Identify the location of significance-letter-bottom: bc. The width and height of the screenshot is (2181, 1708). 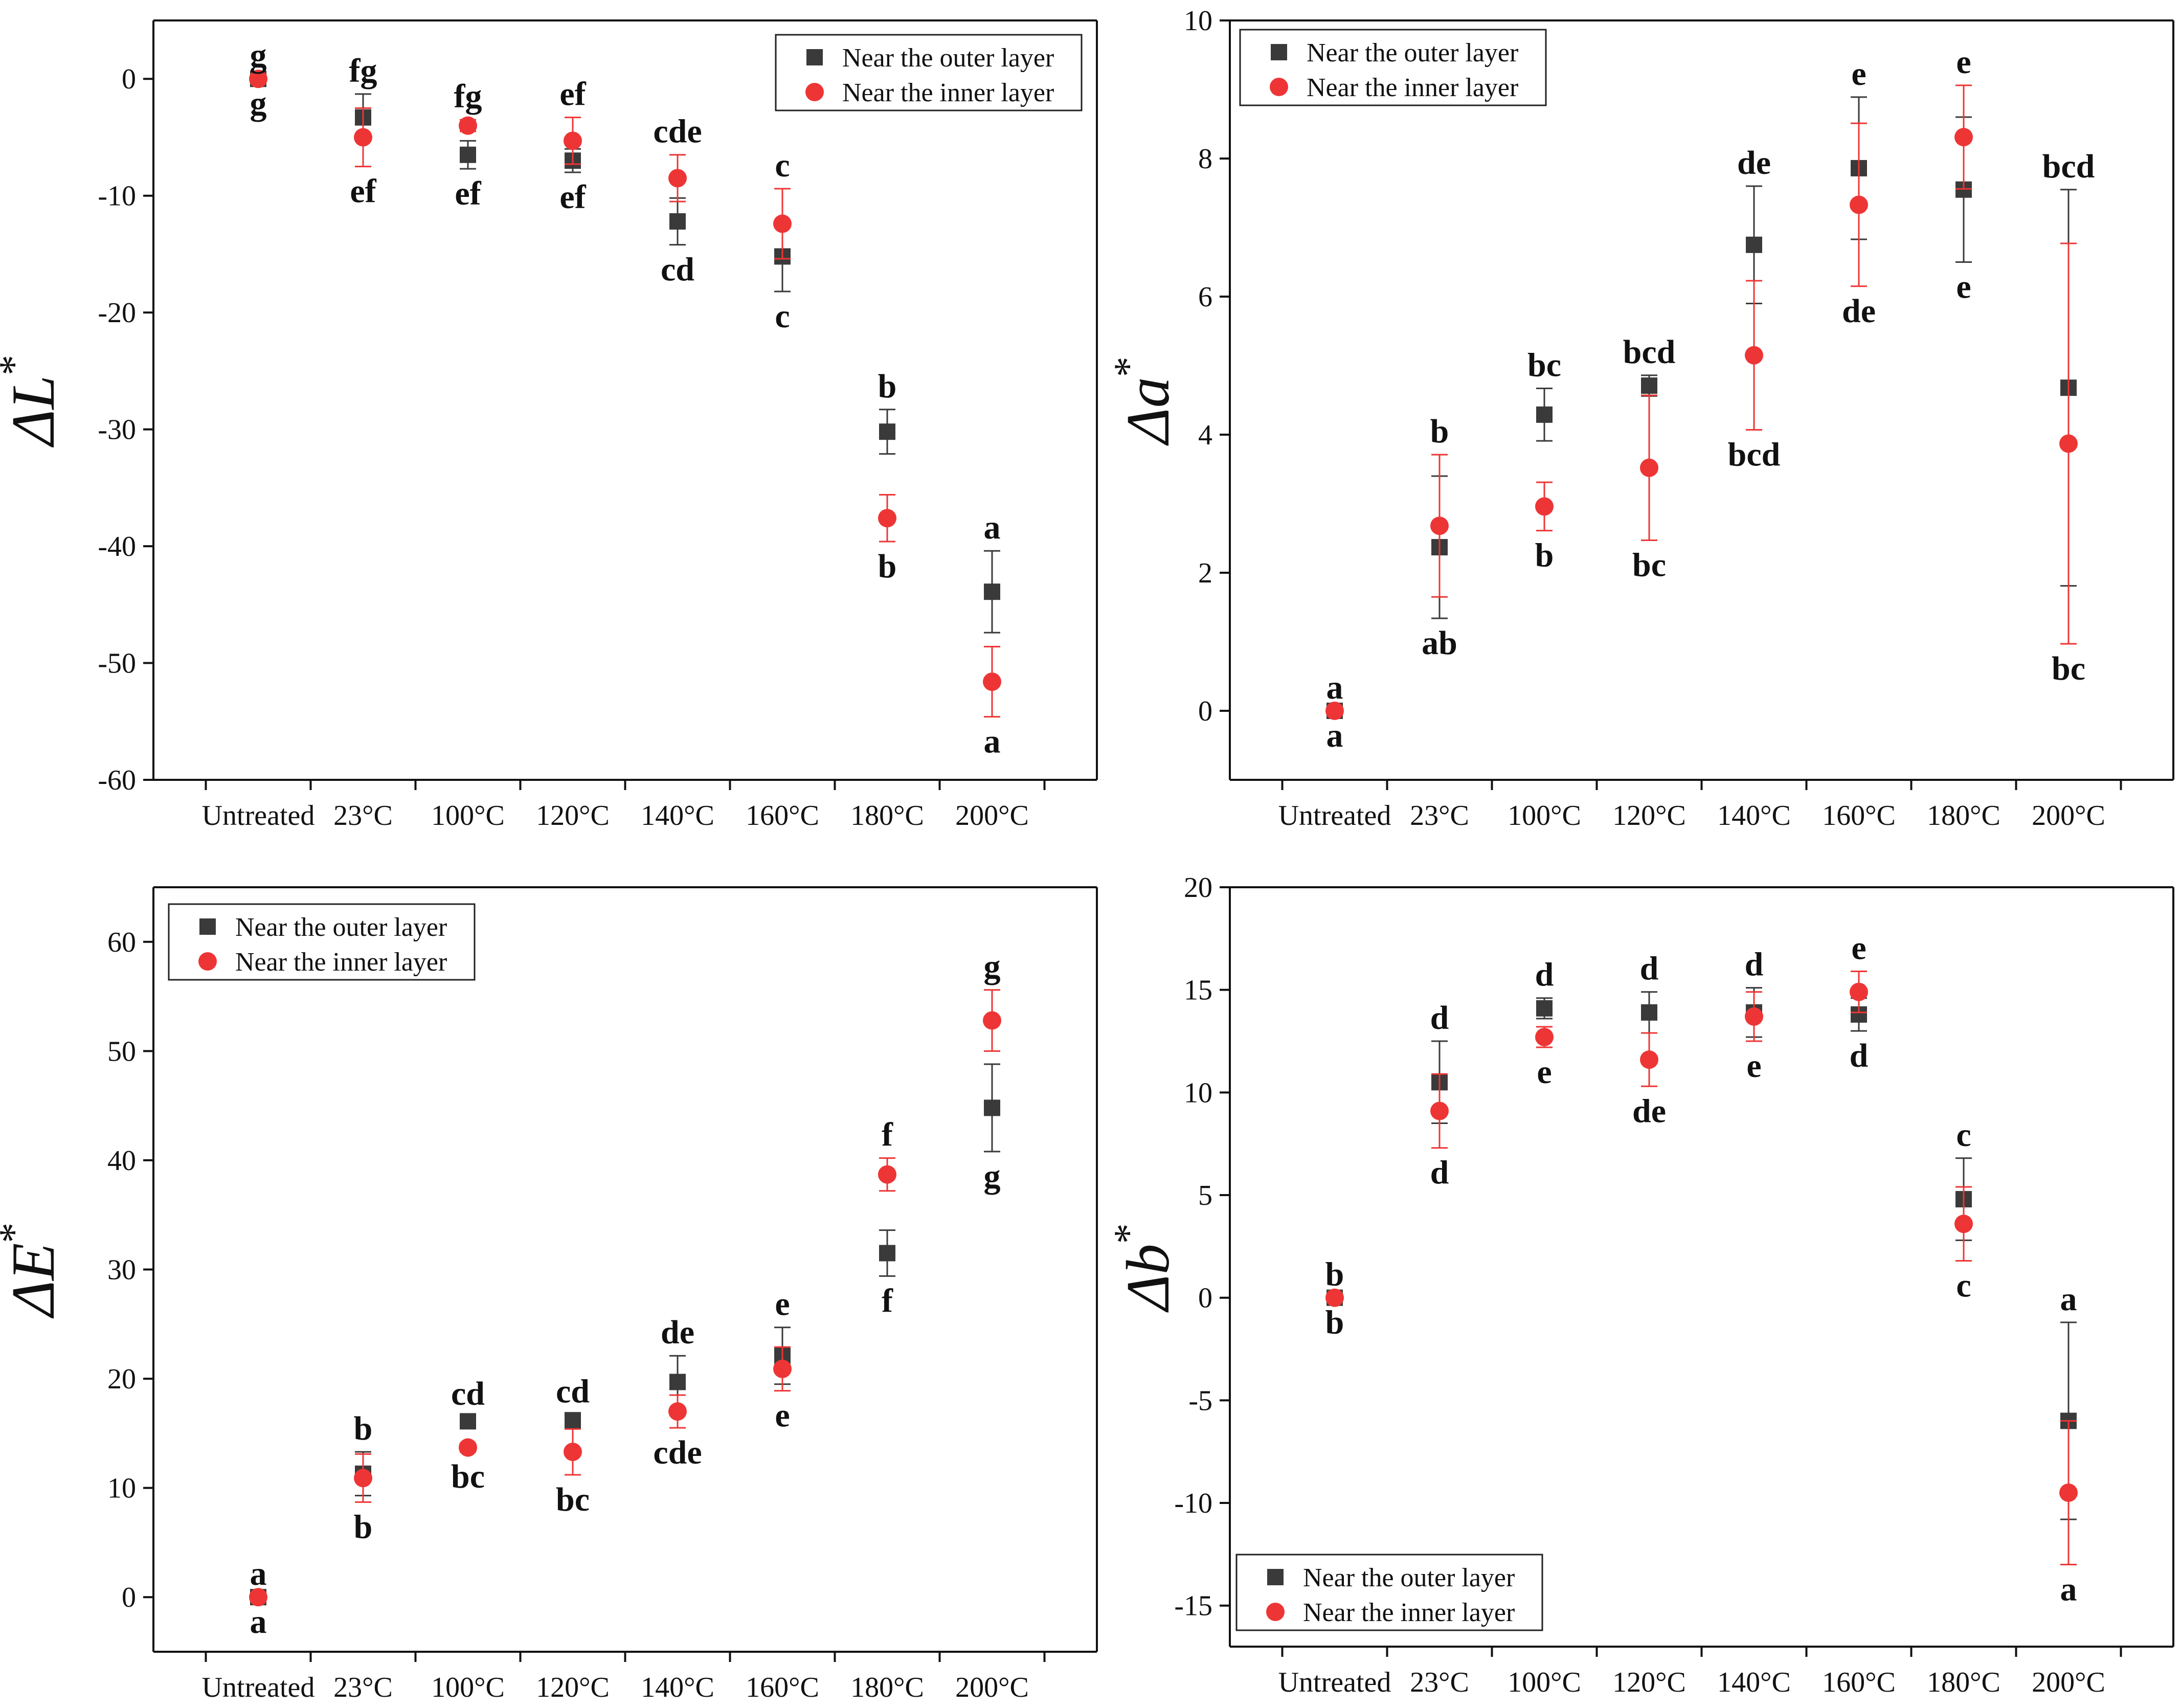
(468, 1476).